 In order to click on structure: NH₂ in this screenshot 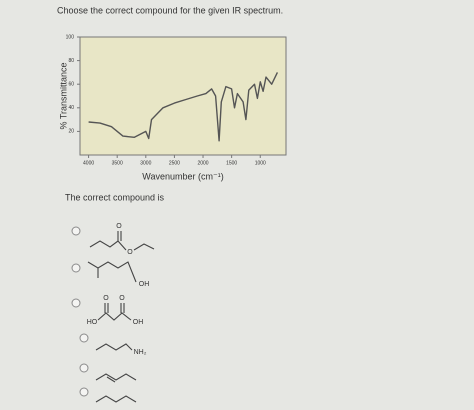, I will do `click(121, 349)`.